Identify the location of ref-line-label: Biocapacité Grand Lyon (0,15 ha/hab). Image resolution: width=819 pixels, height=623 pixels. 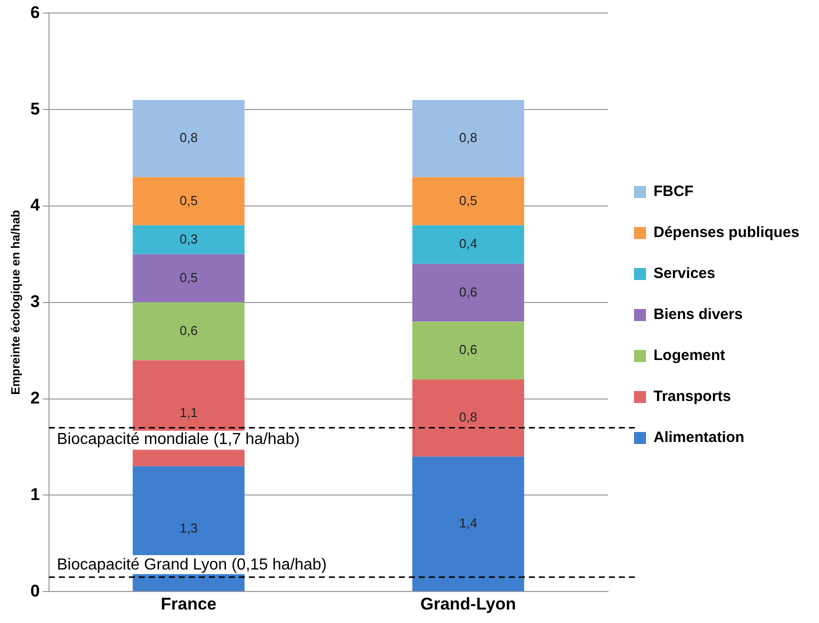
(191, 565).